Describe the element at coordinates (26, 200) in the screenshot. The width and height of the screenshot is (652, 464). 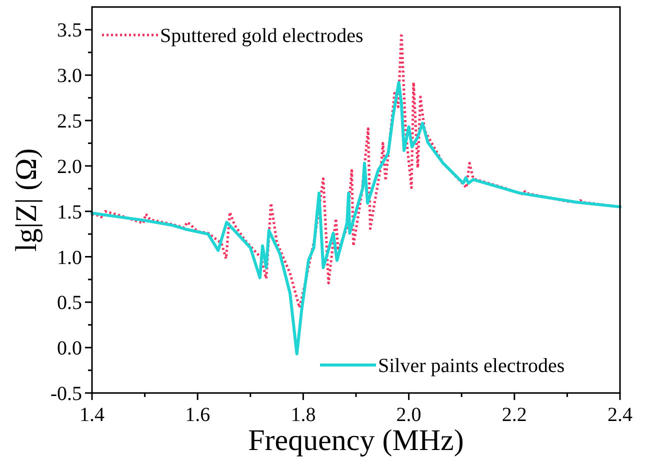
I see `y-axis-title: lg|Z| (Ω)` at that location.